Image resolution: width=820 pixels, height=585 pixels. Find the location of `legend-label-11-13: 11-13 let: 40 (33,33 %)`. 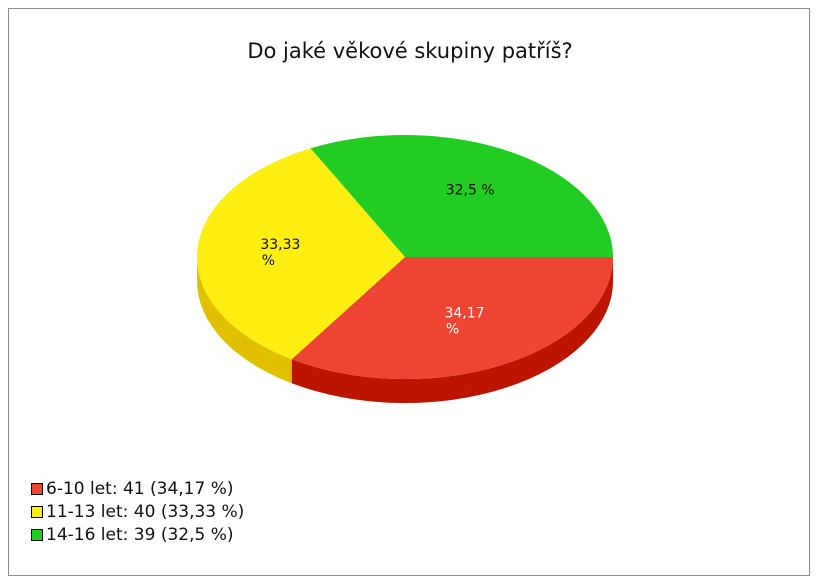

legend-label-11-13: 11-13 let: 40 (33,33 %) is located at coordinates (145, 511).